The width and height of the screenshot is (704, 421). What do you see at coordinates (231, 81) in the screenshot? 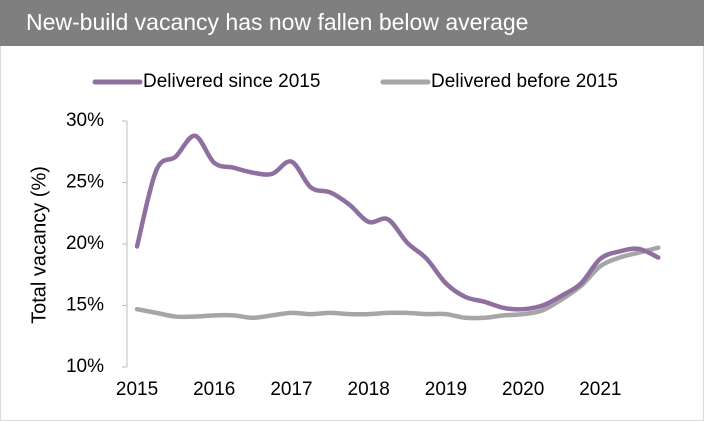
I see `legend-label: Delivered since 2015` at bounding box center [231, 81].